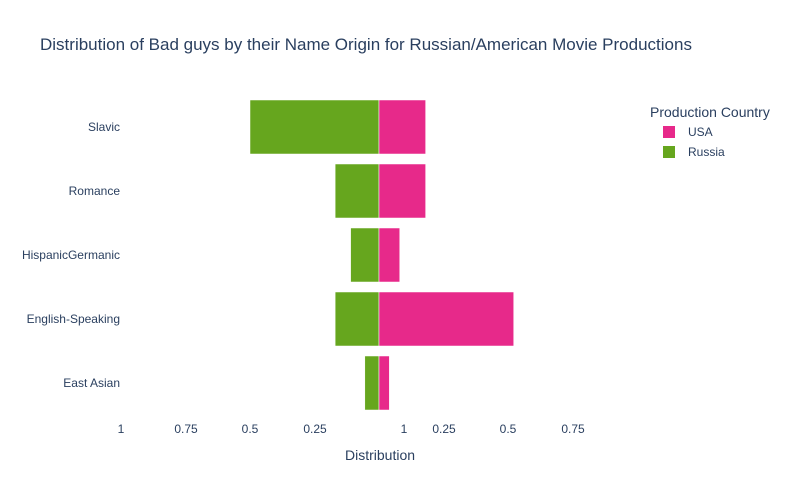 The image size is (800, 500). What do you see at coordinates (446, 319) in the screenshot?
I see `bar-usa-english-speaking` at bounding box center [446, 319].